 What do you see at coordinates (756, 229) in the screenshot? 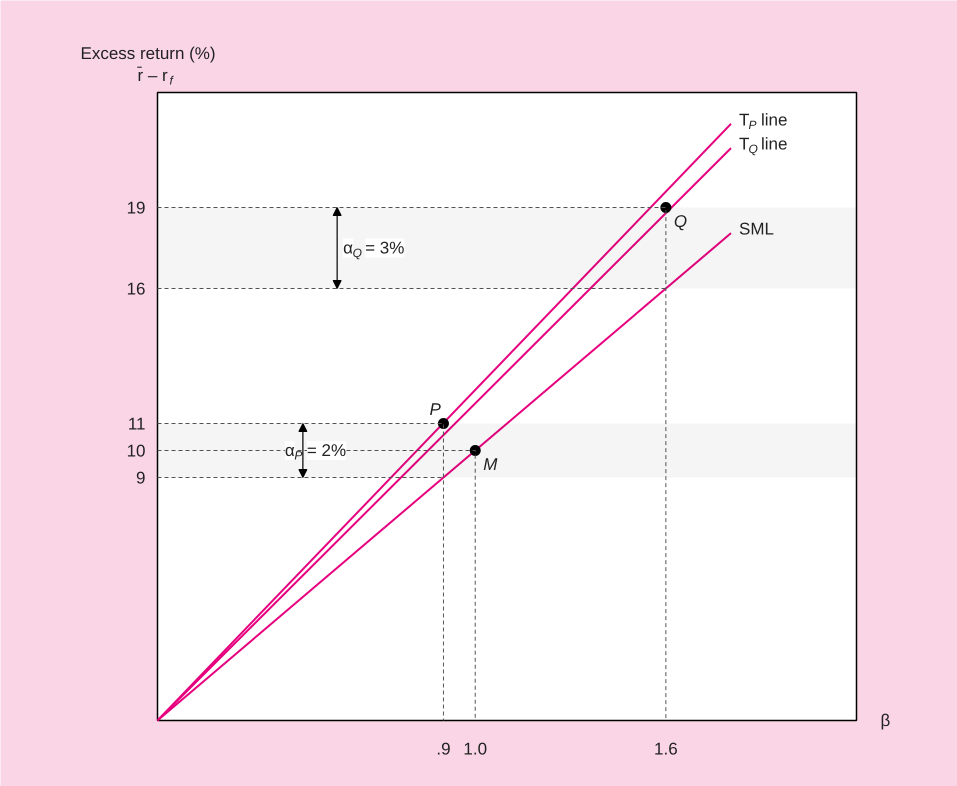
I see `series-label: SML` at bounding box center [756, 229].